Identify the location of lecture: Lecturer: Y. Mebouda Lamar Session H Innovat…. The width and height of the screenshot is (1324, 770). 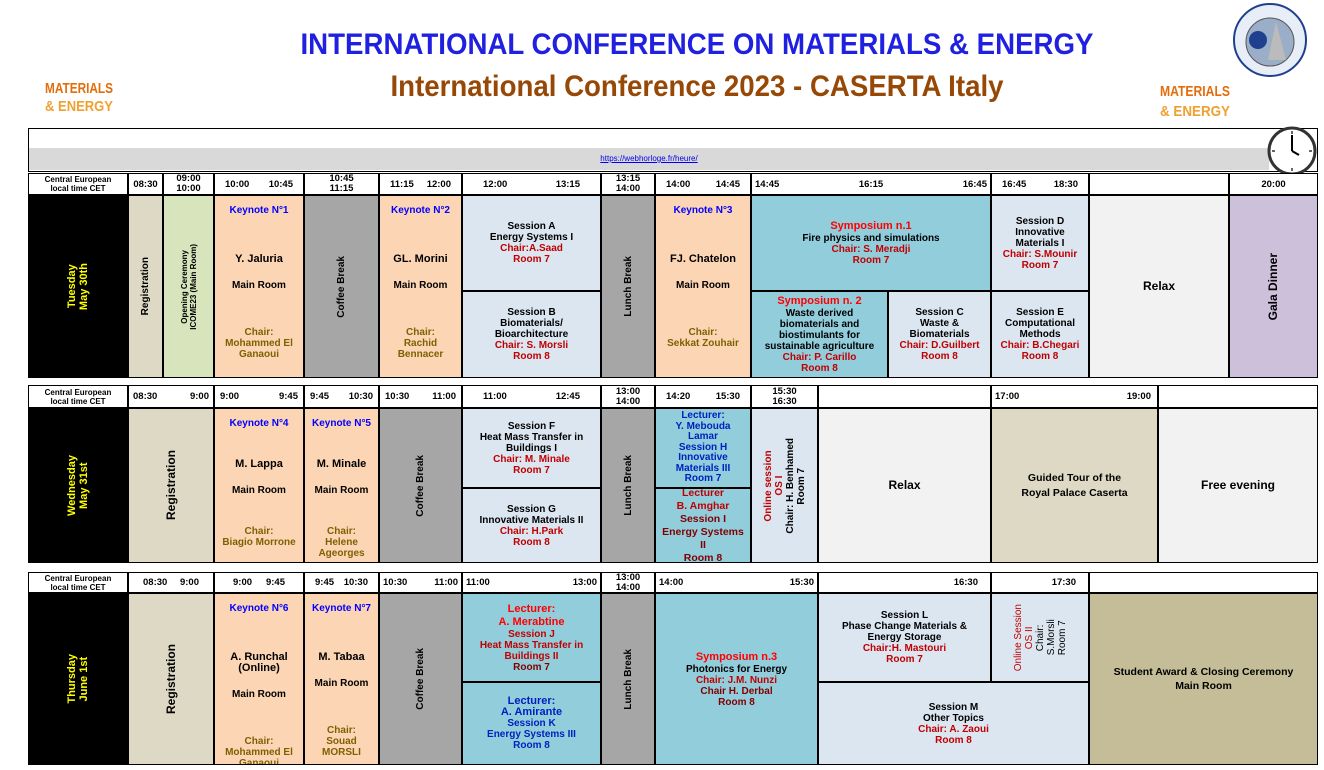
(703, 448).